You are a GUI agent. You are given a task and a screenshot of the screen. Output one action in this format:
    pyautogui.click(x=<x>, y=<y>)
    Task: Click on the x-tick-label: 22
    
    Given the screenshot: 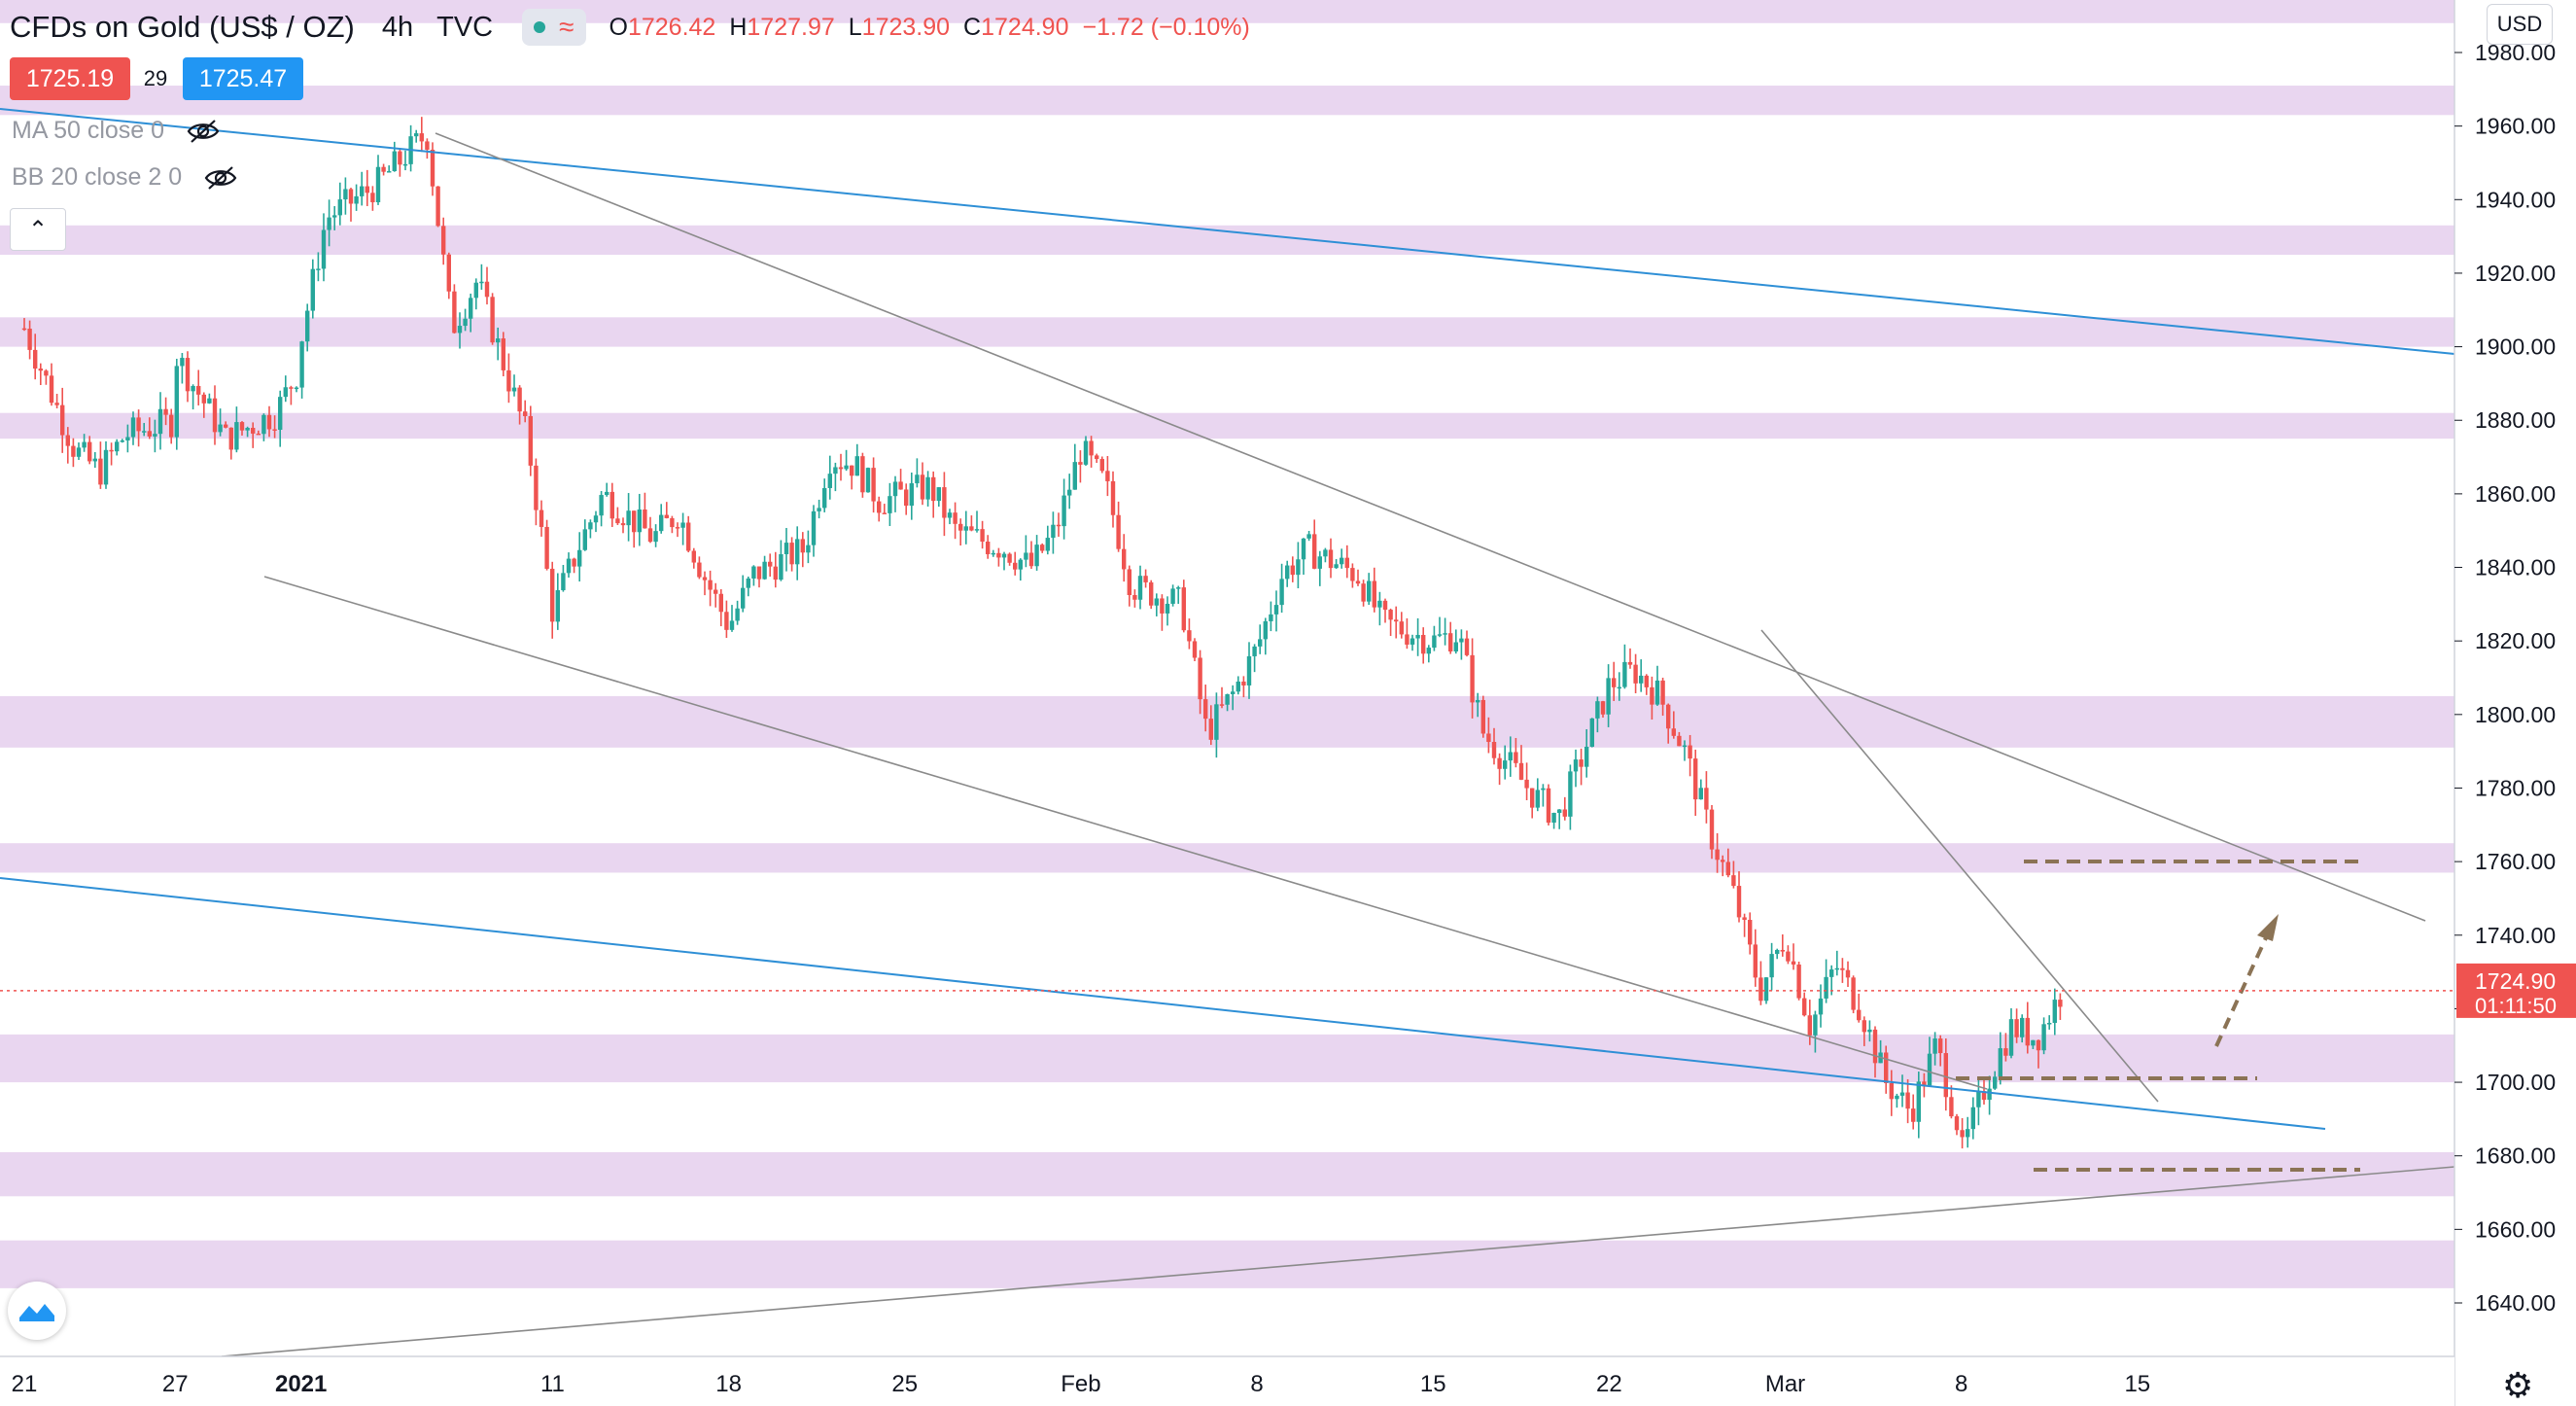 What is the action you would take?
    pyautogui.click(x=1609, y=1384)
    